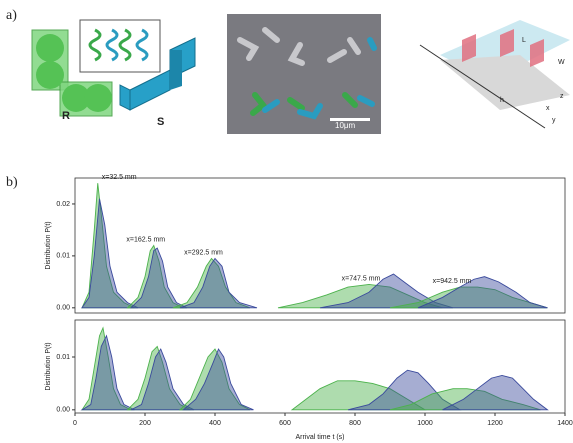 The height and width of the screenshot is (443, 573). Describe the element at coordinates (72, 73) in the screenshot. I see `r-shape` at that location.